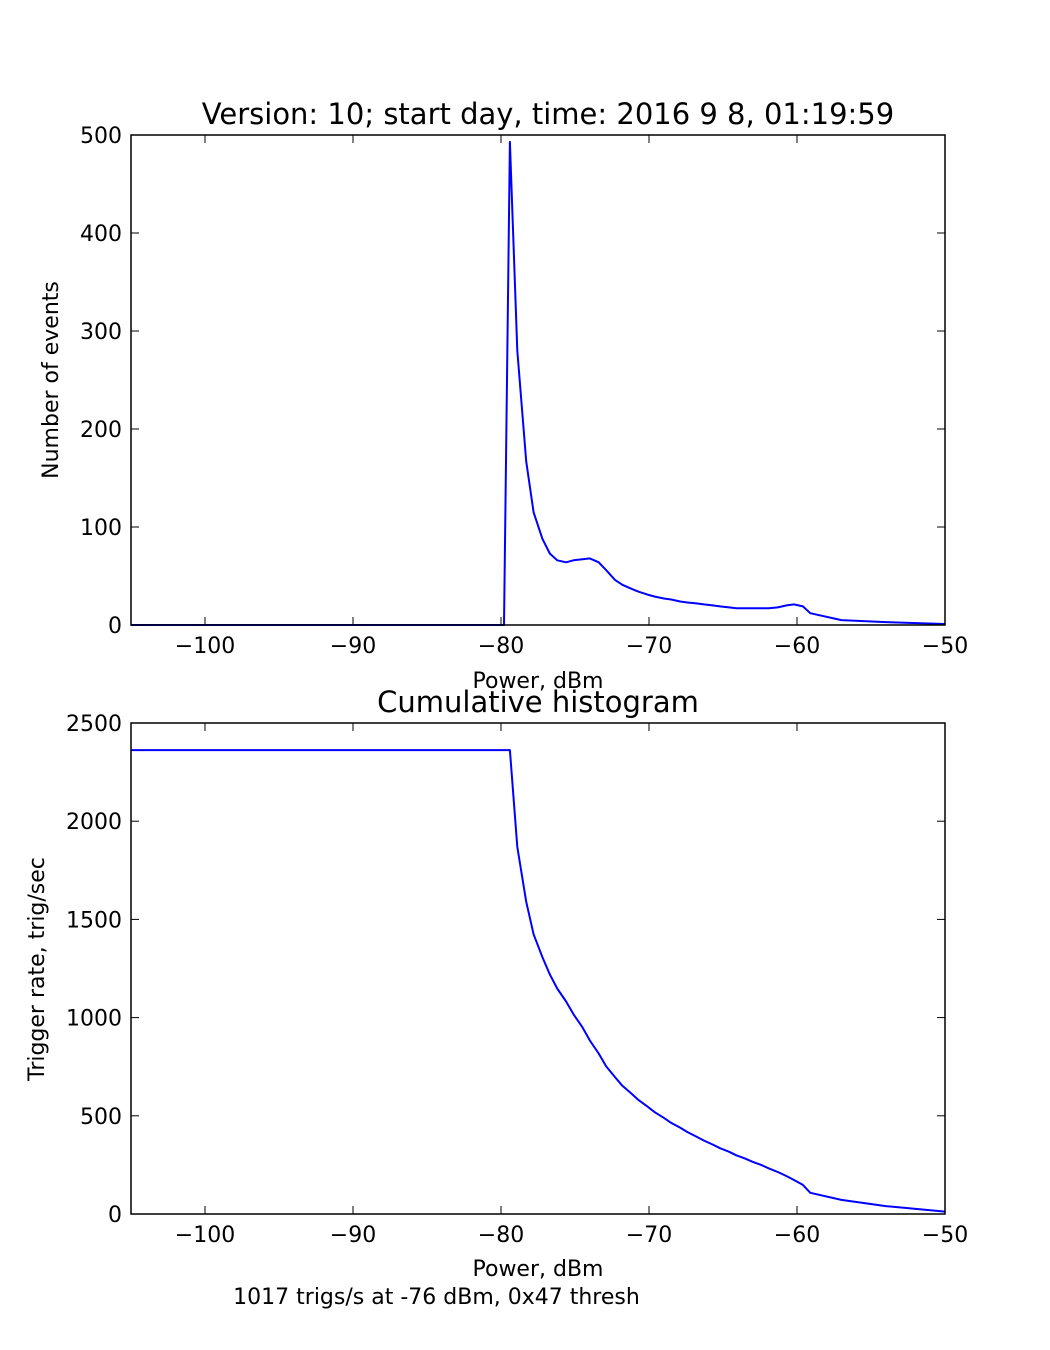  Describe the element at coordinates (101, 332) in the screenshot. I see `histogram-ytick-label: 300` at that location.